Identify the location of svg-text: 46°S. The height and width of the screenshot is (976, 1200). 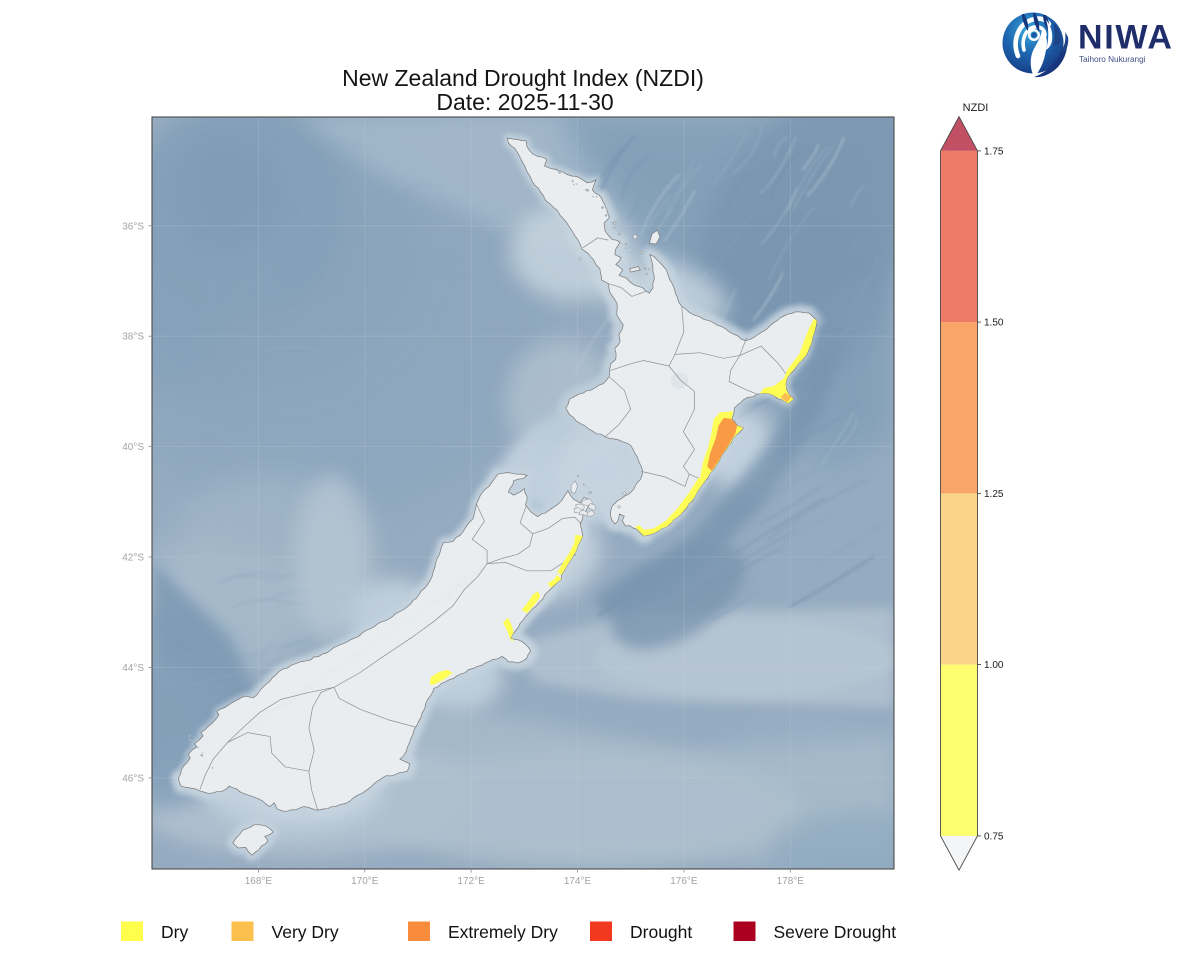
(133, 778).